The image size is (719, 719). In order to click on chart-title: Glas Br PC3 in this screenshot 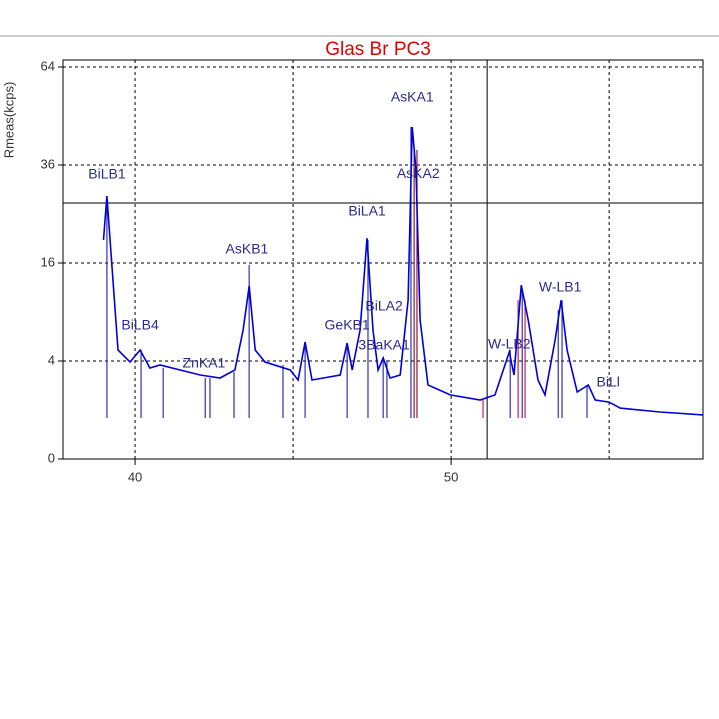, I will do `click(378, 49)`.